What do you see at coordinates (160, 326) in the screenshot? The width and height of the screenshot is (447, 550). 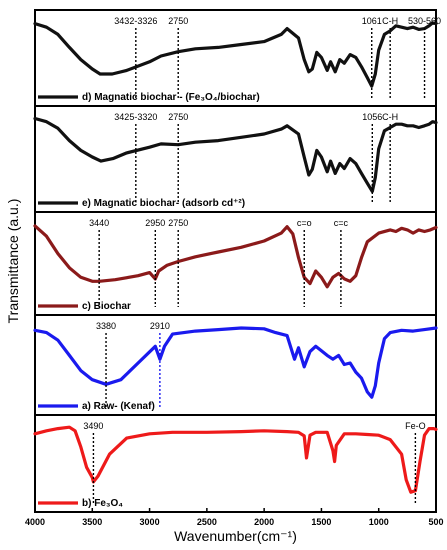 I see `peak-label: 2910` at bounding box center [160, 326].